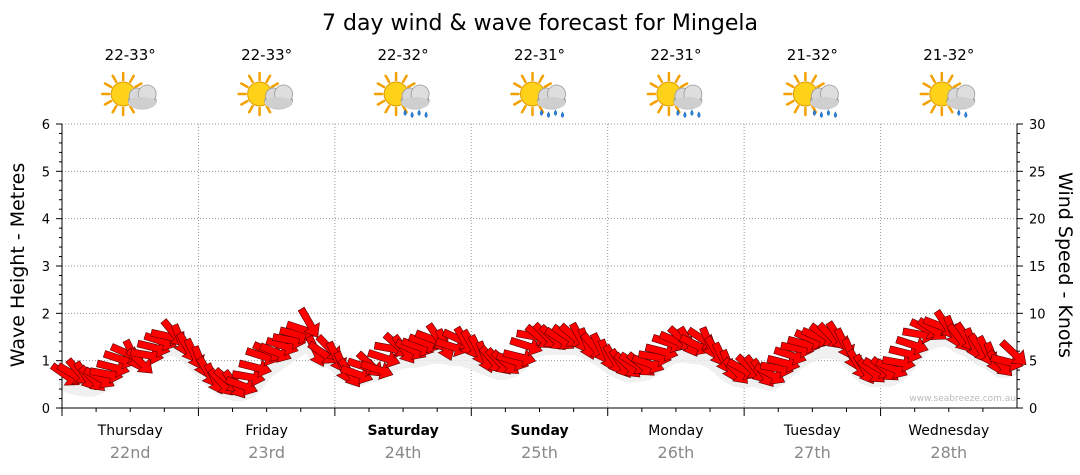 The image size is (1080, 475). Describe the element at coordinates (266, 452) in the screenshot. I see `day-date-label: 23rd` at that location.